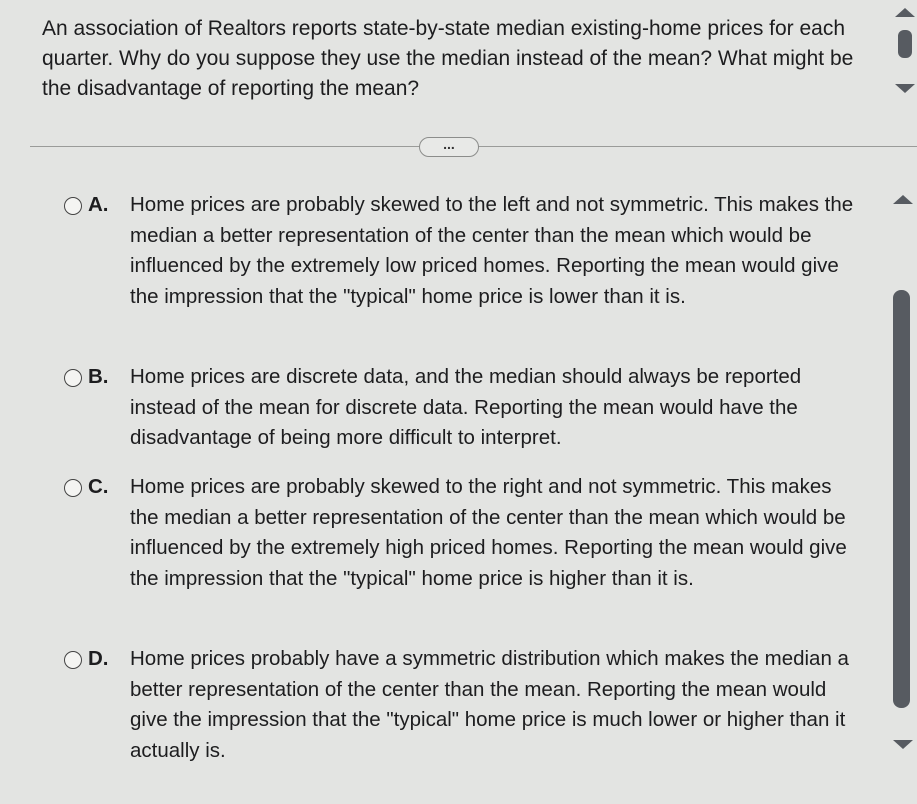 The image size is (917, 804). I want to click on radio-b, so click(73, 378).